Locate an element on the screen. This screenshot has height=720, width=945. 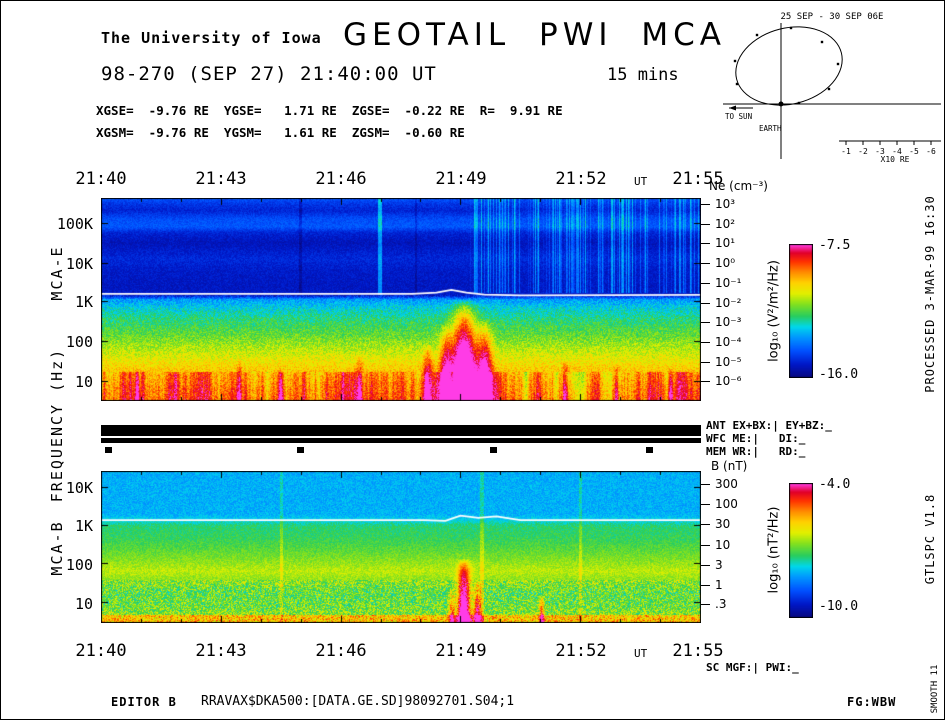
colorbar-max-label: -7.5 is located at coordinates (835, 245).